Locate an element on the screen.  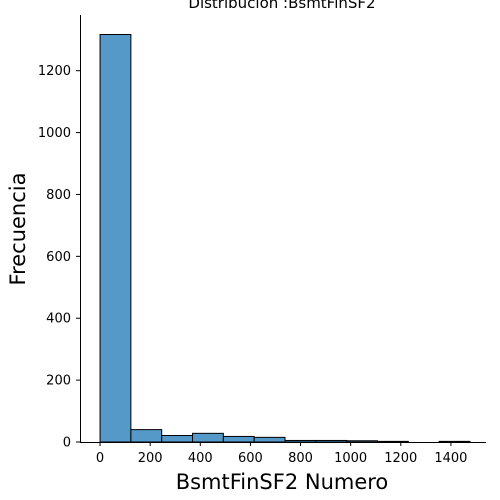
x-tick-label-3: 600 is located at coordinates (250, 458).